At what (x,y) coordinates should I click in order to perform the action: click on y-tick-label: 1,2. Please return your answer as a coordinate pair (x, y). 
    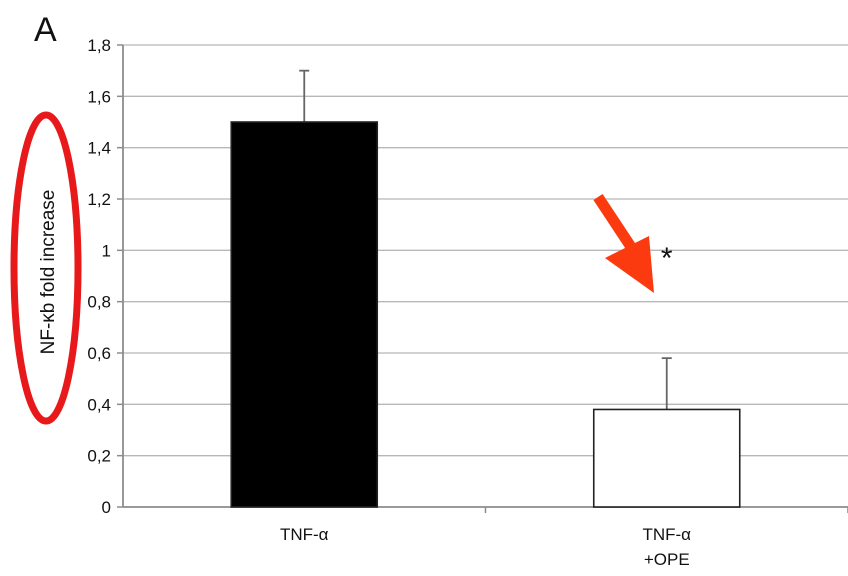
    Looking at the image, I should click on (99, 199).